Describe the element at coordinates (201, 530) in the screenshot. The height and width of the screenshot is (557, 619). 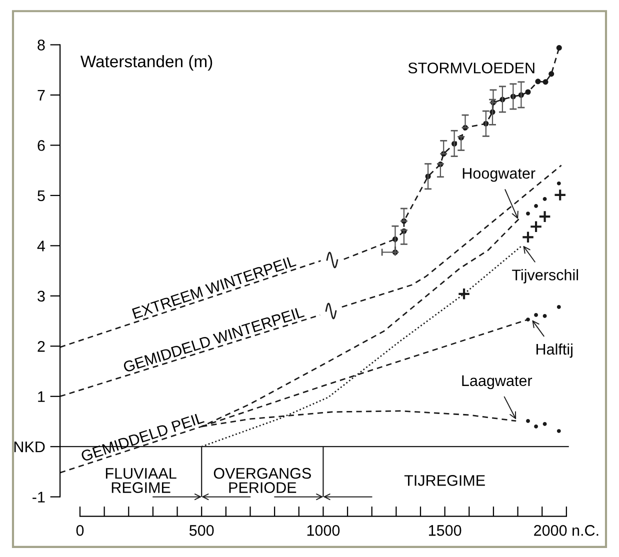
I see `x-tick-label: 500` at that location.